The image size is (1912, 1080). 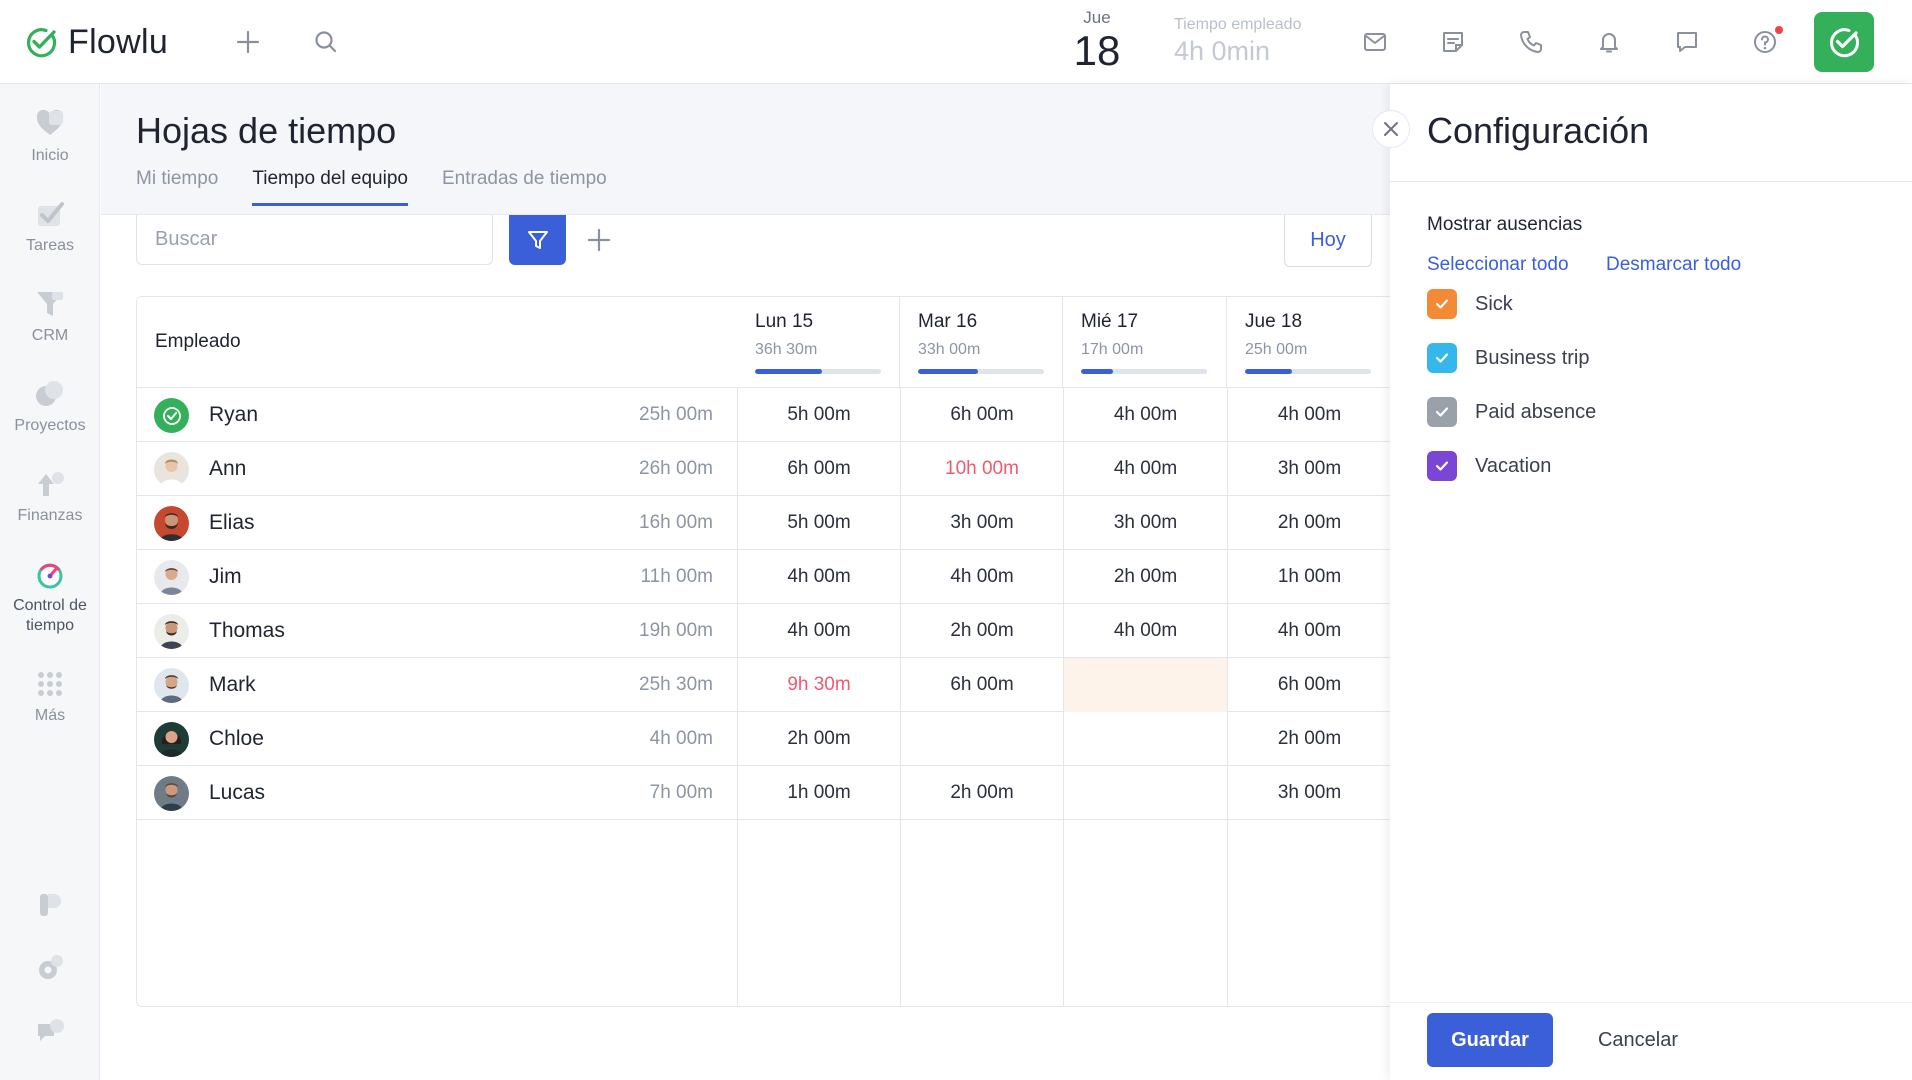 What do you see at coordinates (1110, 321) in the screenshot?
I see `day-name: Mié 17` at bounding box center [1110, 321].